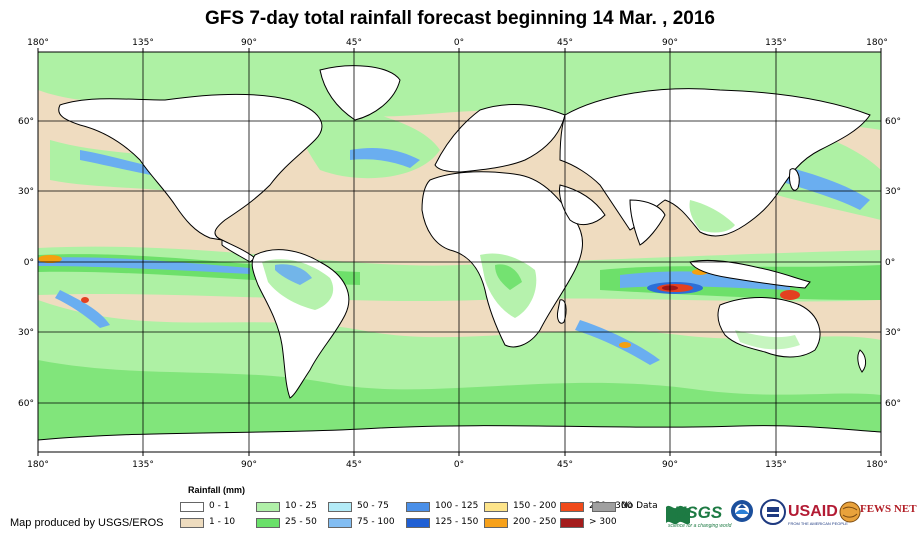 The width and height of the screenshot is (920, 539). I want to click on north-america, so click(190, 167).